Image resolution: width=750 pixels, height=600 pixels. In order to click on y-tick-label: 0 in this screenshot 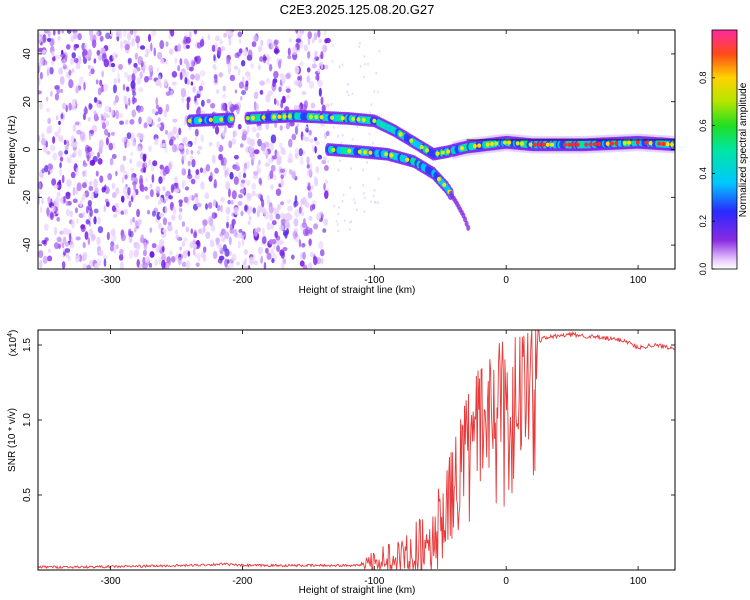, I will do `click(27, 149)`.